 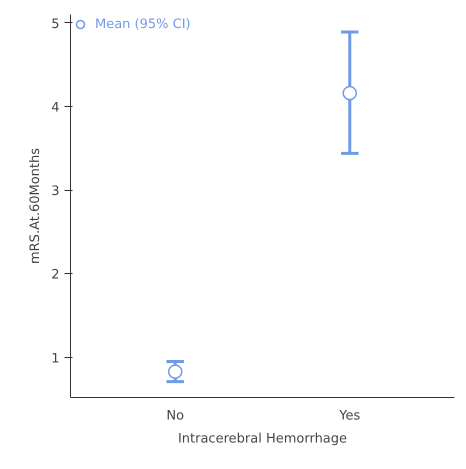 I want to click on y-tick-label: 4, so click(x=55, y=108).